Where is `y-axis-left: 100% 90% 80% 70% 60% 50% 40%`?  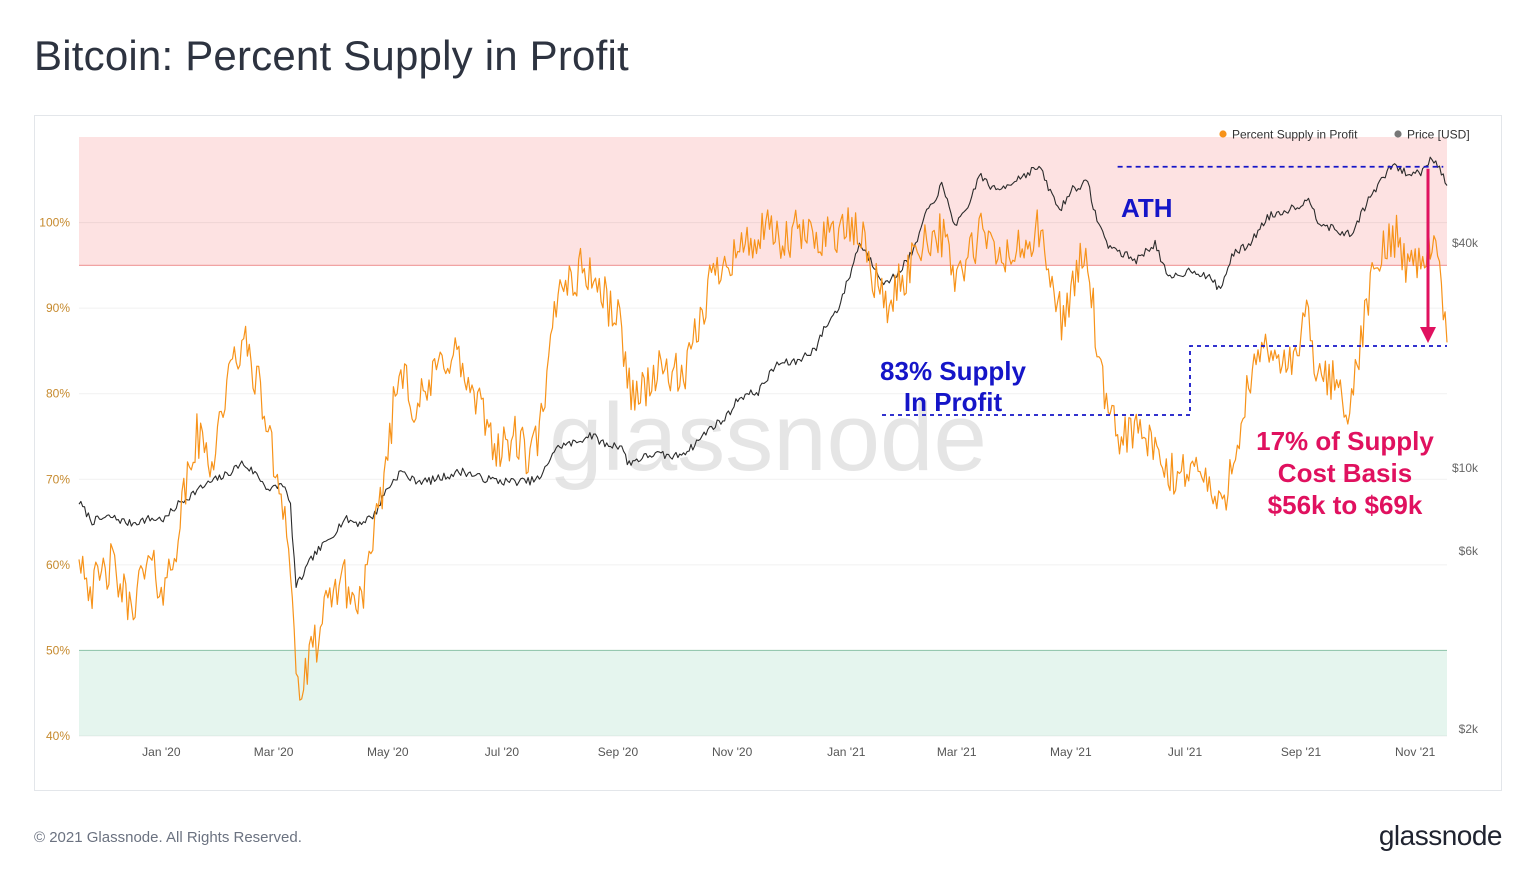 y-axis-left: 100% 90% 80% 70% 60% 50% 40% is located at coordinates (54, 479).